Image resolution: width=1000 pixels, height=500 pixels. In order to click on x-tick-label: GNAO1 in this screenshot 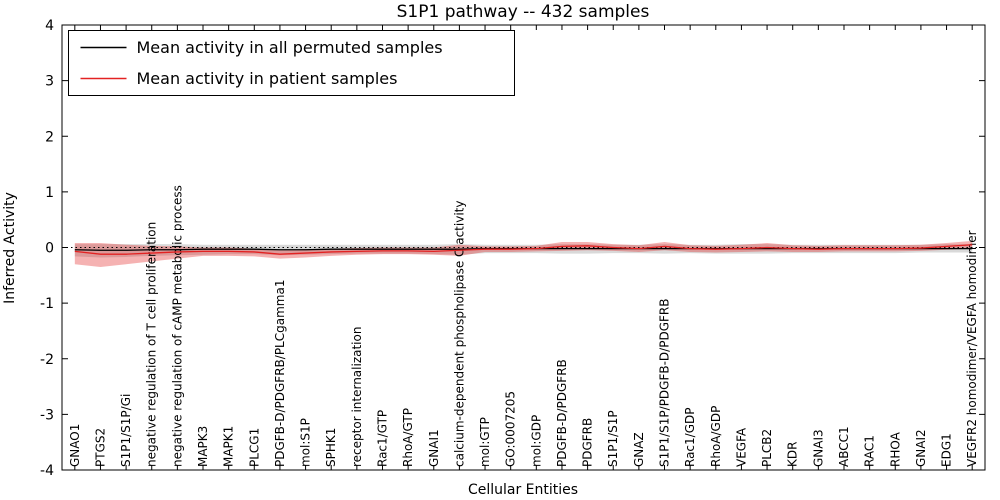, I will do `click(75, 445)`.